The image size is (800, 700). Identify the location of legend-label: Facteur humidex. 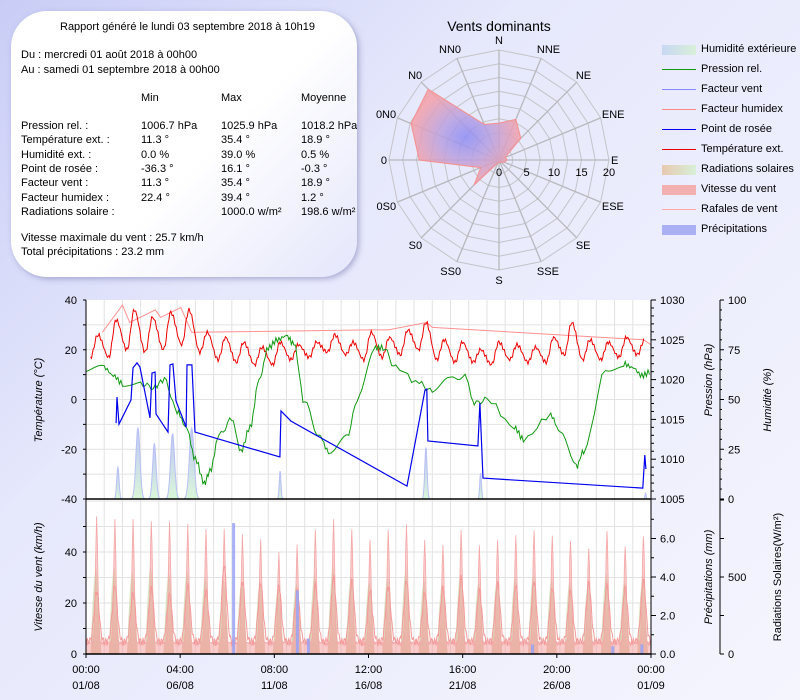
(742, 109).